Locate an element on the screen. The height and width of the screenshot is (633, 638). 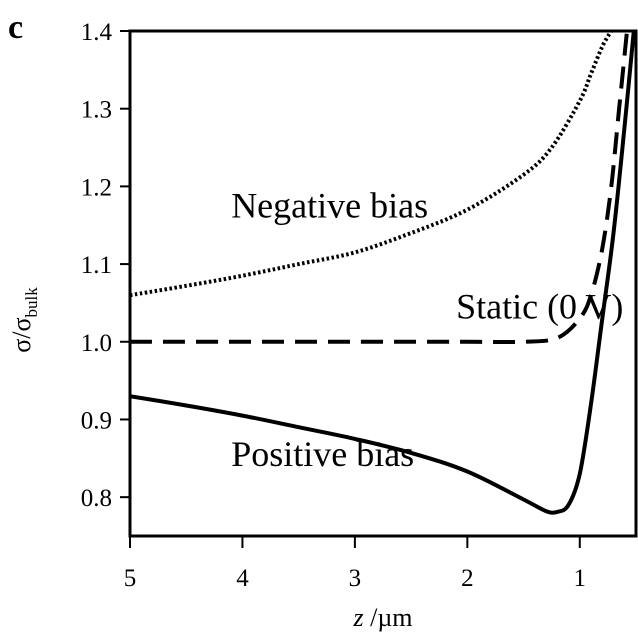
curve-label: Positive bias is located at coordinates (322, 454).